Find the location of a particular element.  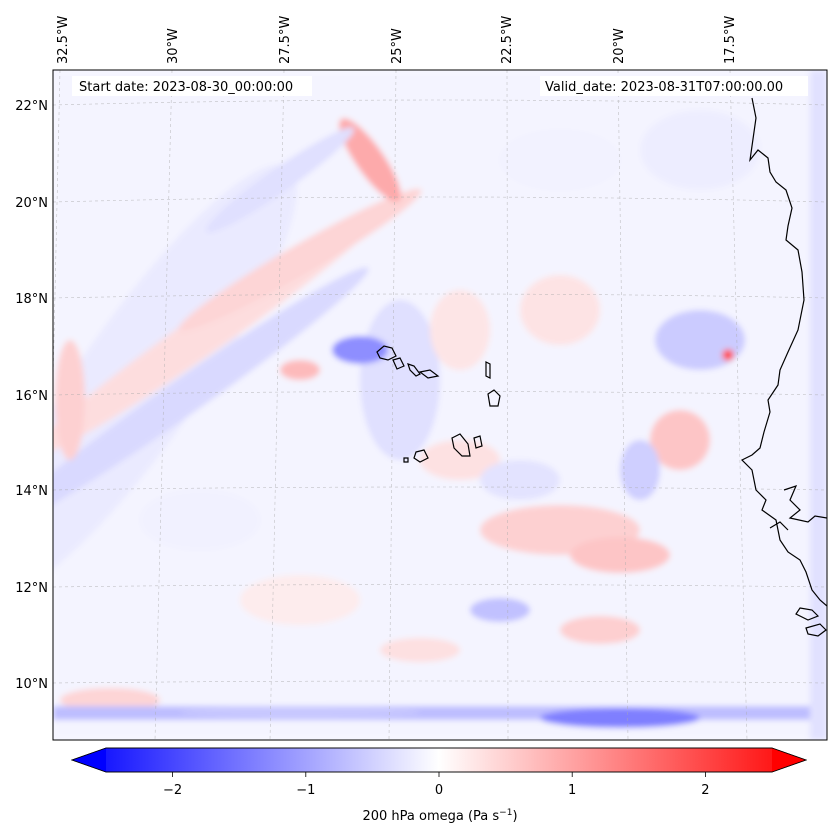

colorbar-tick-label: −1 is located at coordinates (305, 790).